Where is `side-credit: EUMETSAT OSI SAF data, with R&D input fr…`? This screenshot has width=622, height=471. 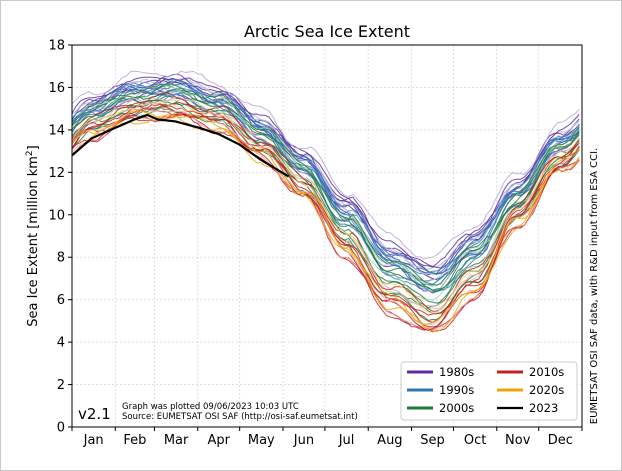
side-credit: EUMETSAT OSI SAF data, with R&D input fr… is located at coordinates (594, 286).